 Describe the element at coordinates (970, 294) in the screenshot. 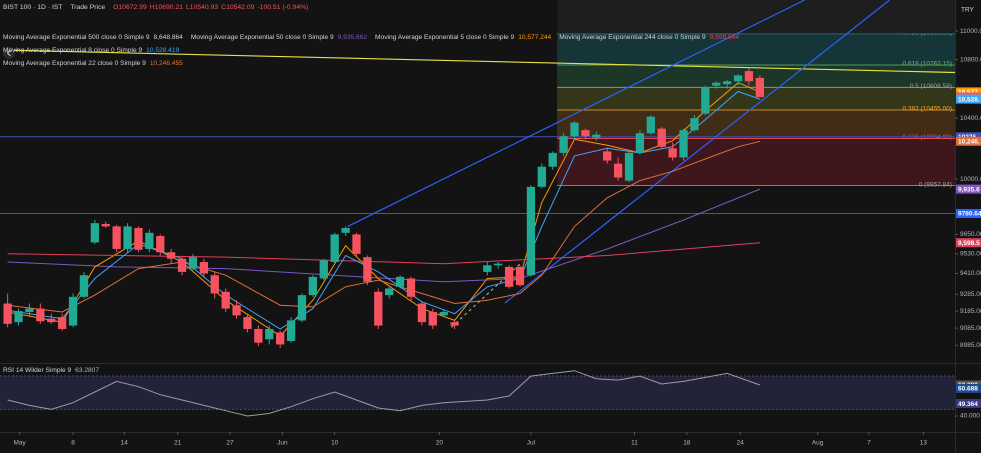

I see `y-tick-label: 9285.00` at that location.